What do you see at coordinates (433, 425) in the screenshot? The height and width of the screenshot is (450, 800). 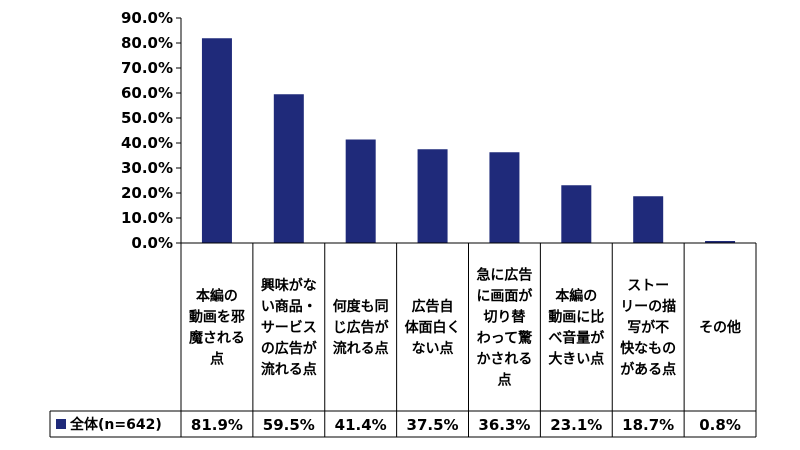 I see `data-value-label: 37.5%` at bounding box center [433, 425].